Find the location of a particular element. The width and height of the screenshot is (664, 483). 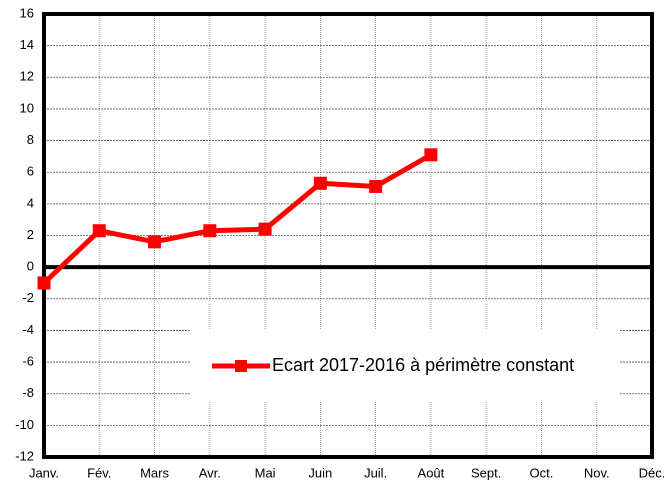

x-tick-label: Avr. is located at coordinates (210, 472).